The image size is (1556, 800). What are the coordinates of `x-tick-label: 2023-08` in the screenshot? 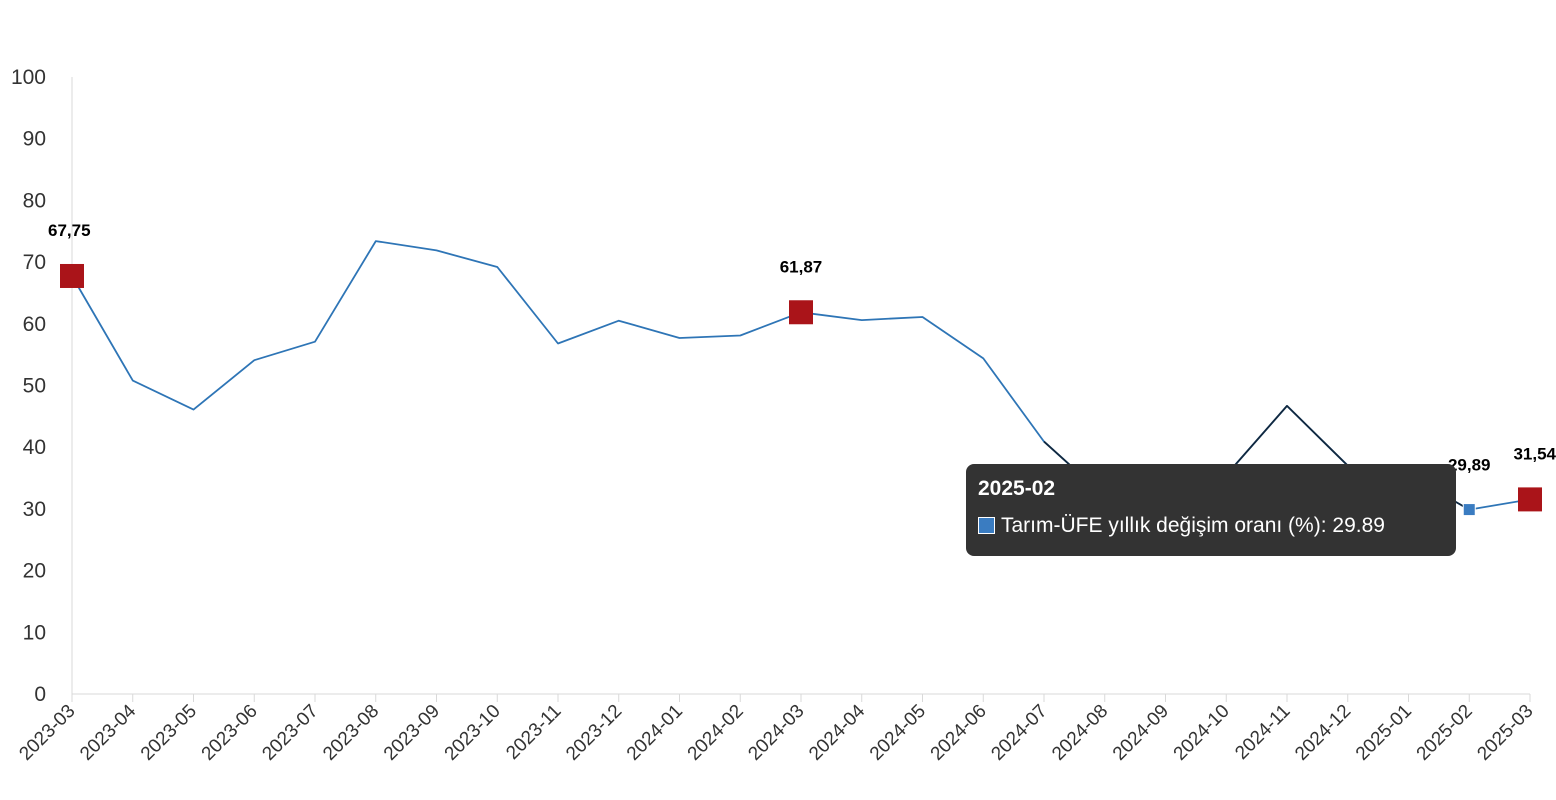 It's located at (351, 733).